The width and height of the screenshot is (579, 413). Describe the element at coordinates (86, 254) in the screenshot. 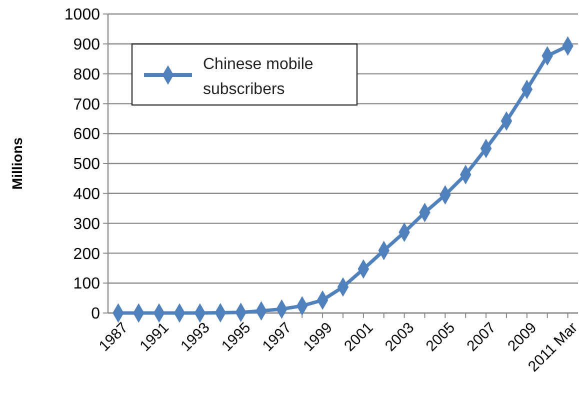

I see `y-tick-label: 200` at that location.